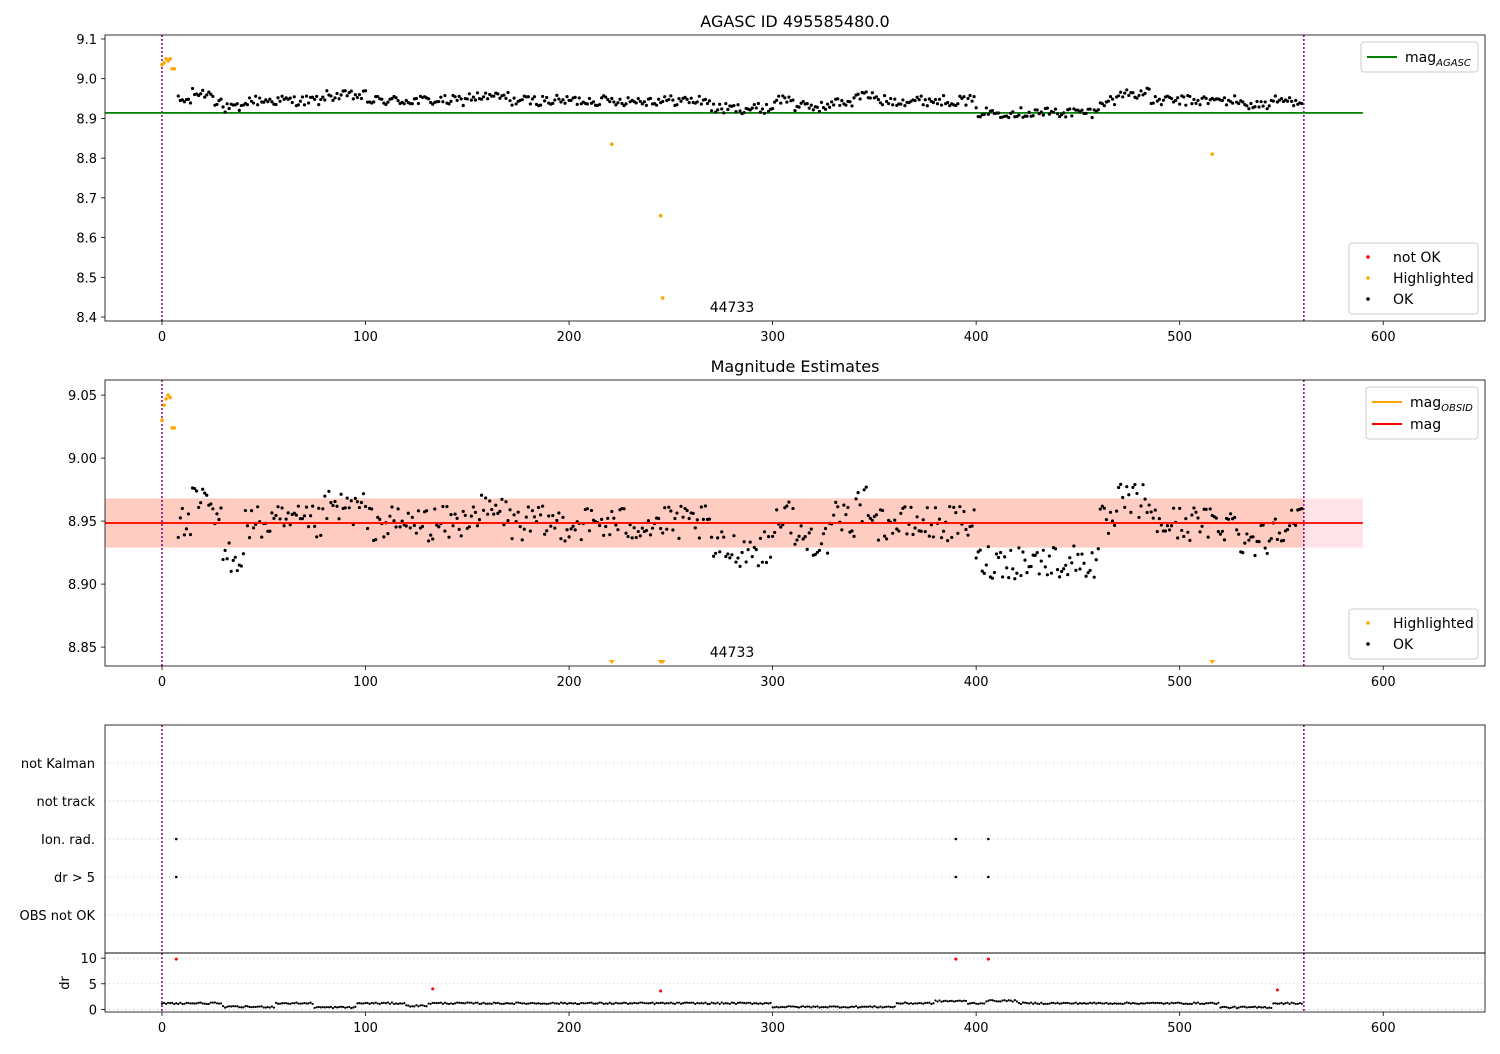  What do you see at coordinates (86, 318) in the screenshot?
I see `y-tick-label: 8.4` at bounding box center [86, 318].